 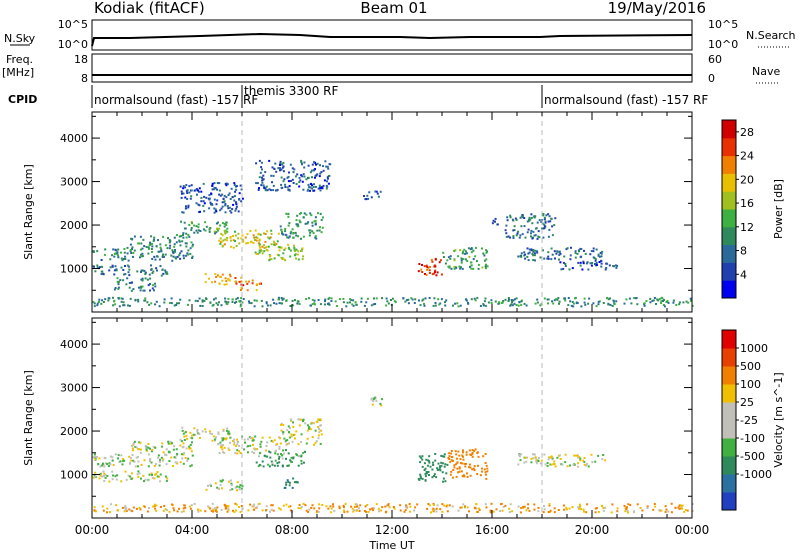 I want to click on colorbar-tick-label: 4, so click(x=743, y=274).